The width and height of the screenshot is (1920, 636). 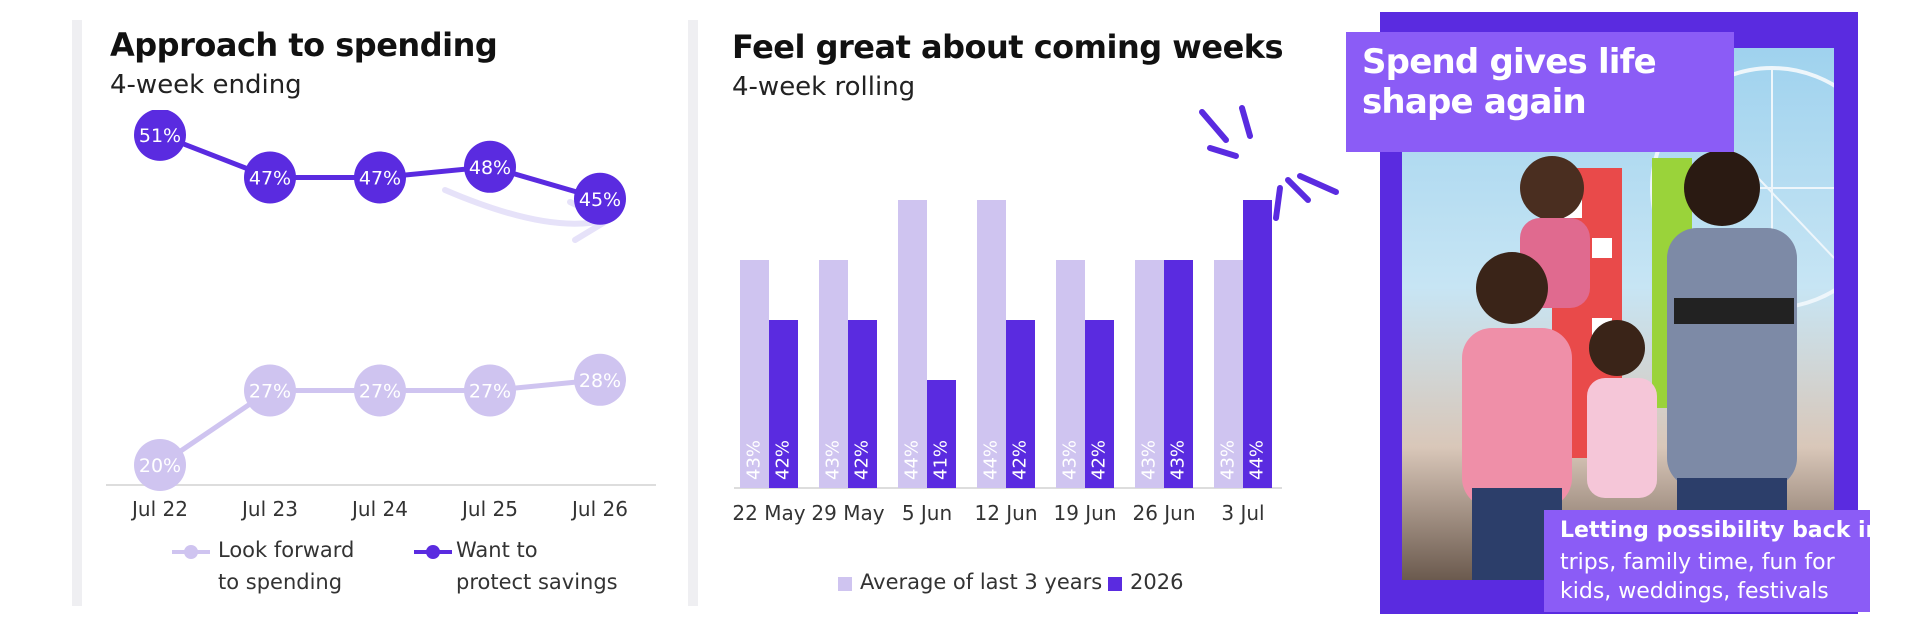 What do you see at coordinates (1084, 513) in the screenshot?
I see `bar-x-tick-4: 19 Jun` at bounding box center [1084, 513].